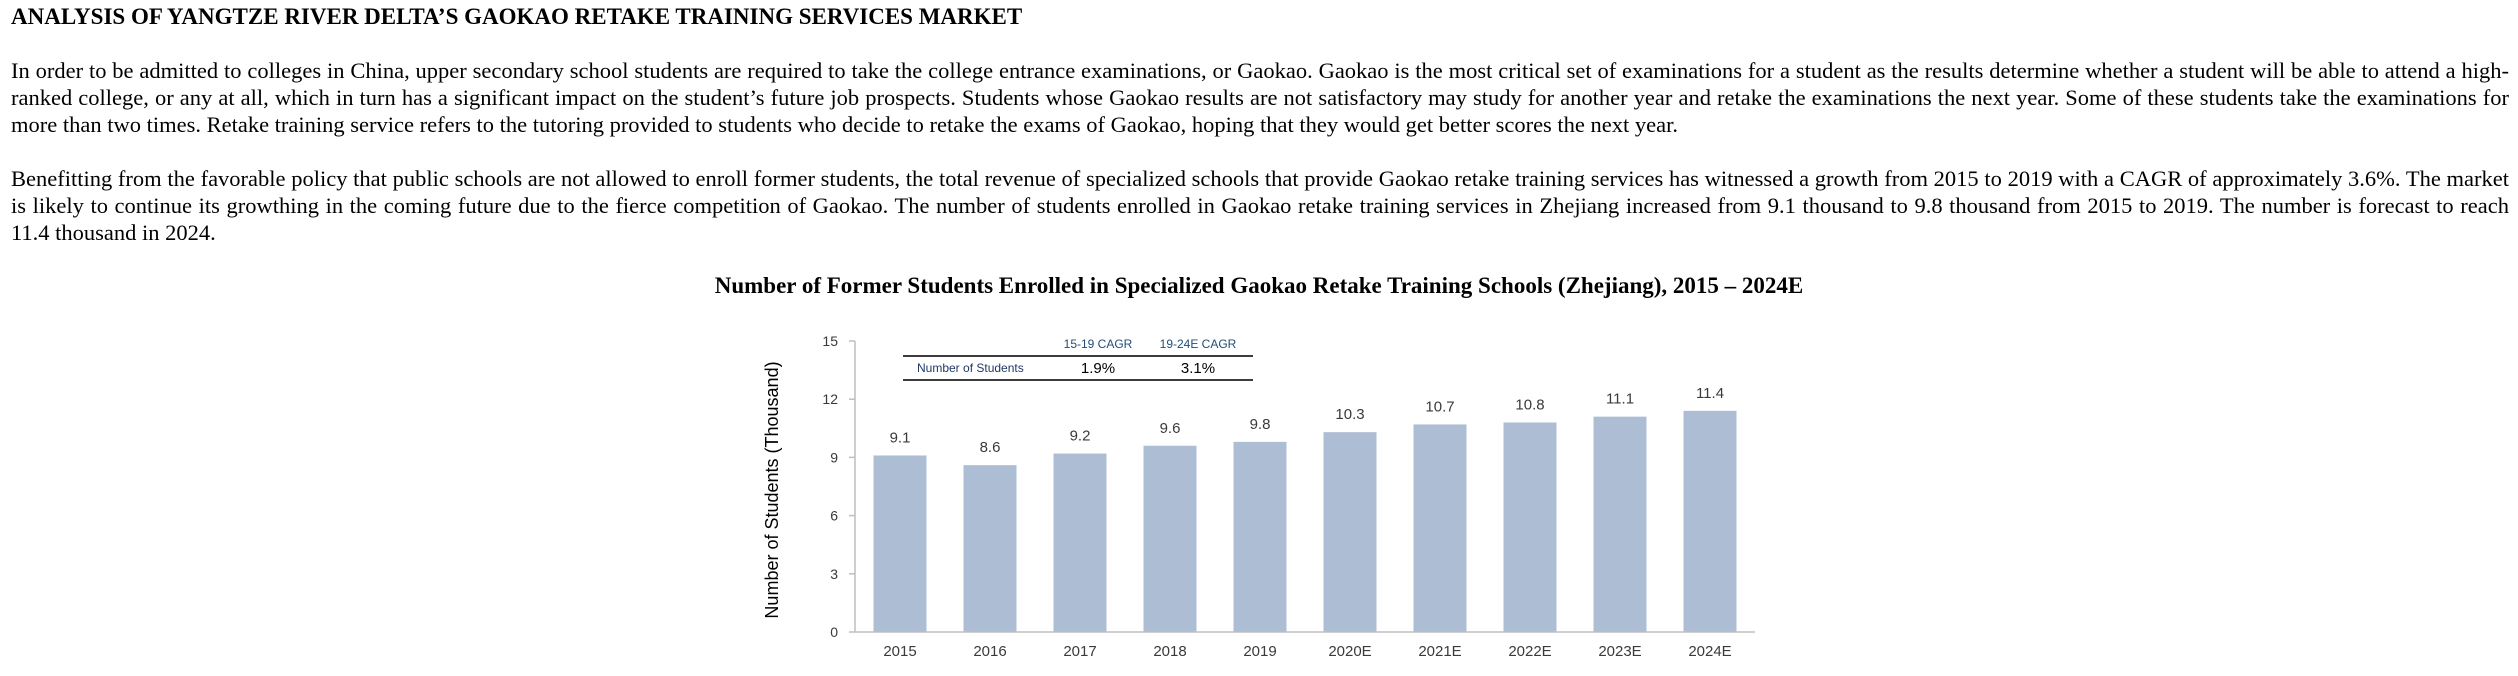 Image resolution: width=2518 pixels, height=676 pixels. What do you see at coordinates (1439, 406) in the screenshot?
I see `bar-value-label: 10.7` at bounding box center [1439, 406].